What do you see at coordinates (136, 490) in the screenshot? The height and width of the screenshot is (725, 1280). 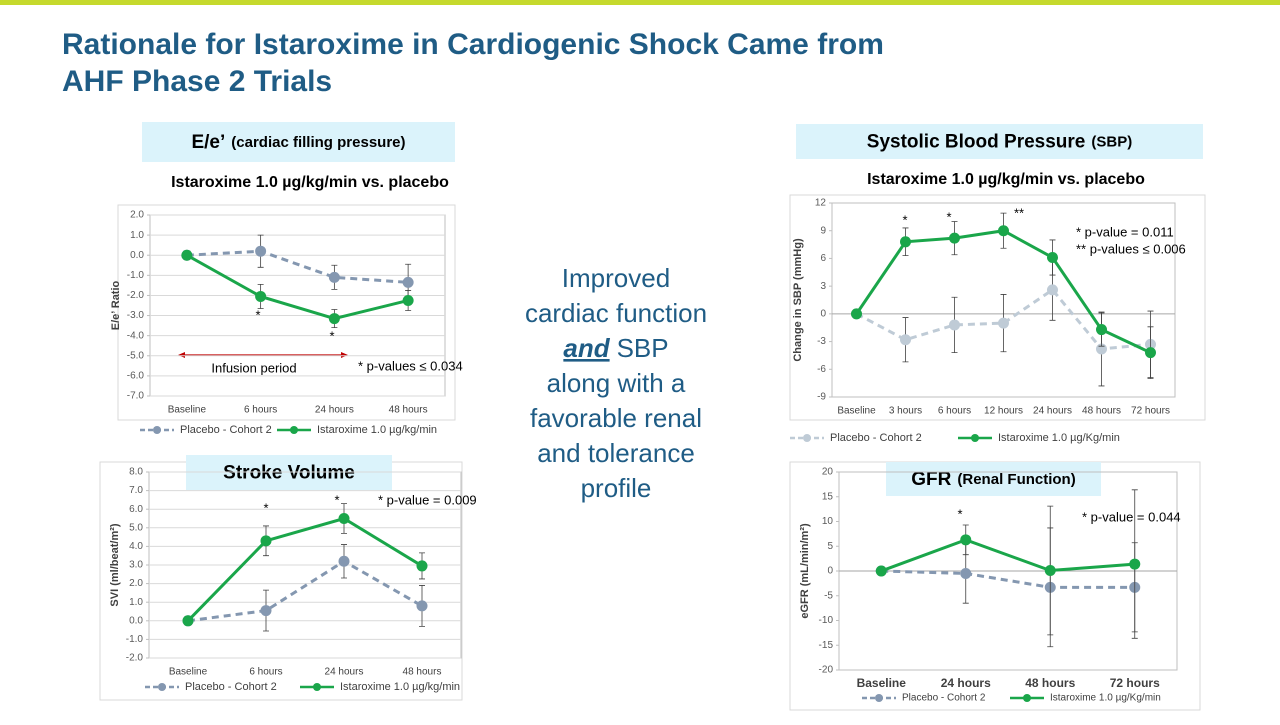 I see `y-tick-label: 7.0` at bounding box center [136, 490].